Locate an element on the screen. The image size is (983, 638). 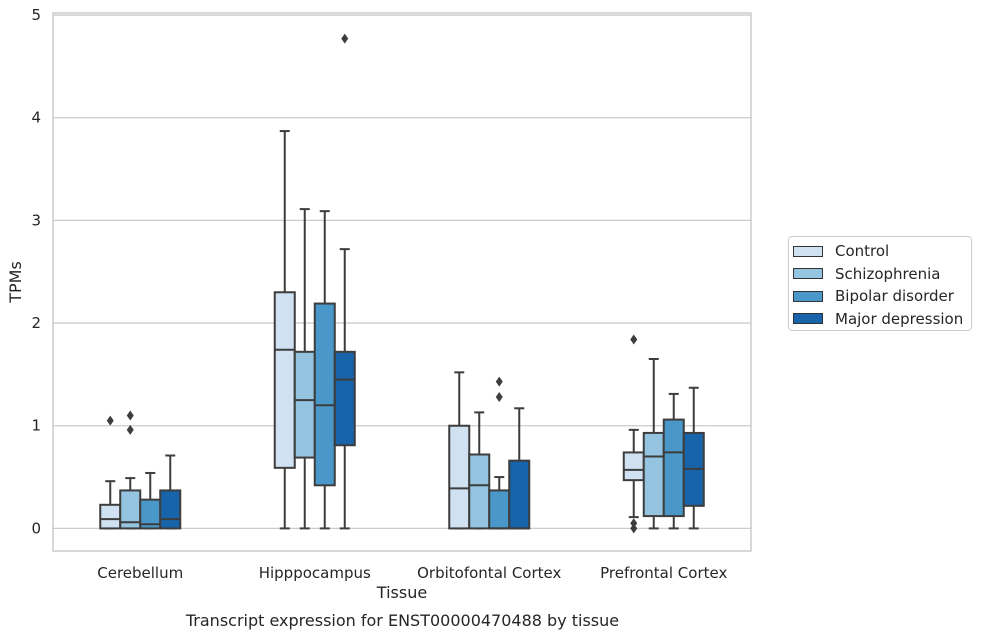
legend-item: Schizophrenia is located at coordinates (882, 274).